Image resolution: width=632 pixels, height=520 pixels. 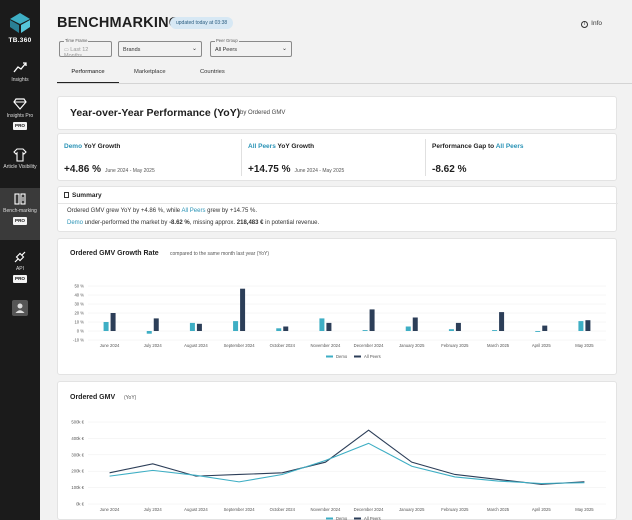 What do you see at coordinates (153, 345) in the screenshot?
I see `x-tick-label: July 2024` at bounding box center [153, 345].